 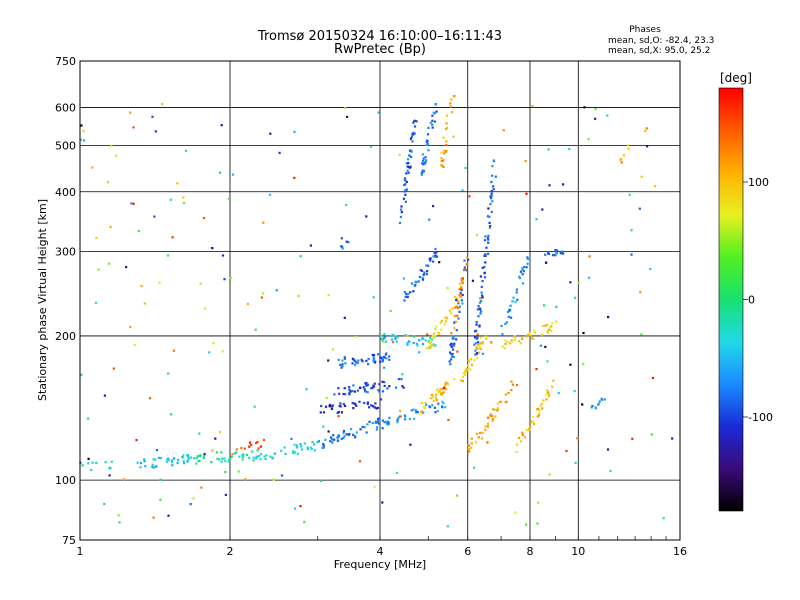 I want to click on colorbar-tick-label: 100, so click(x=758, y=182).